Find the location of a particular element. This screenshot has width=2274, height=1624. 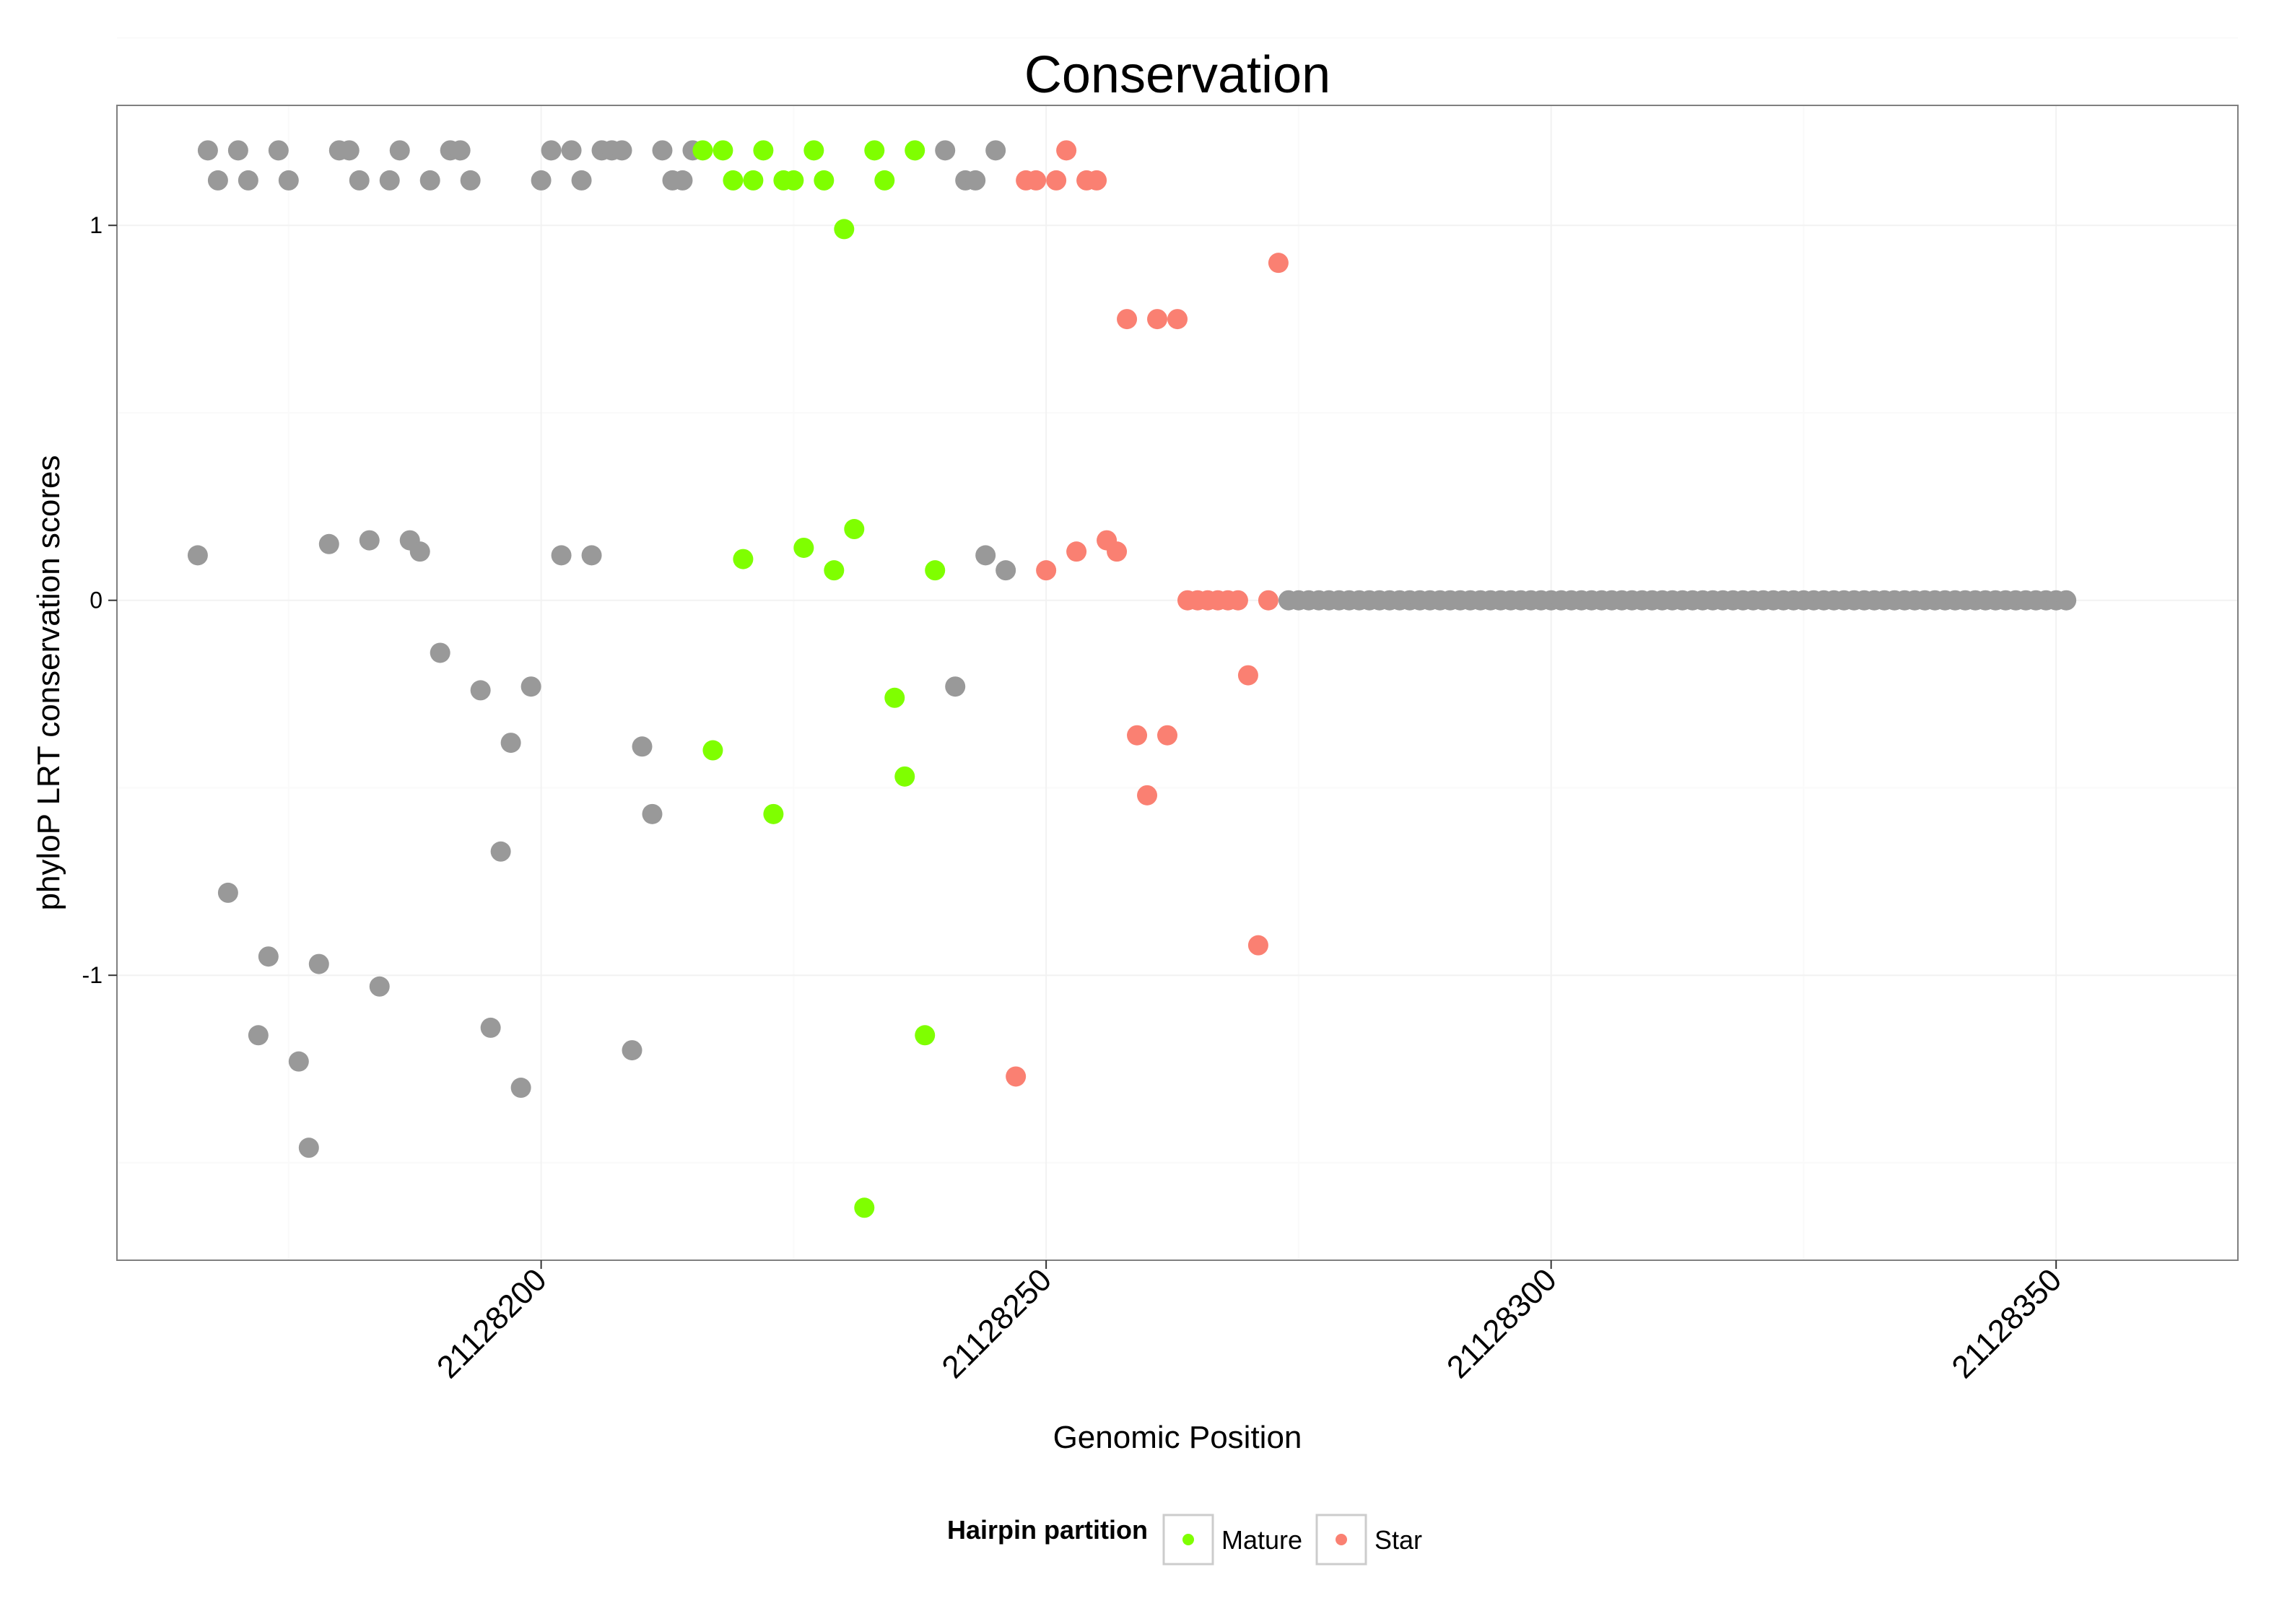

legend-label-mature: Mature is located at coordinates (1261, 1540).